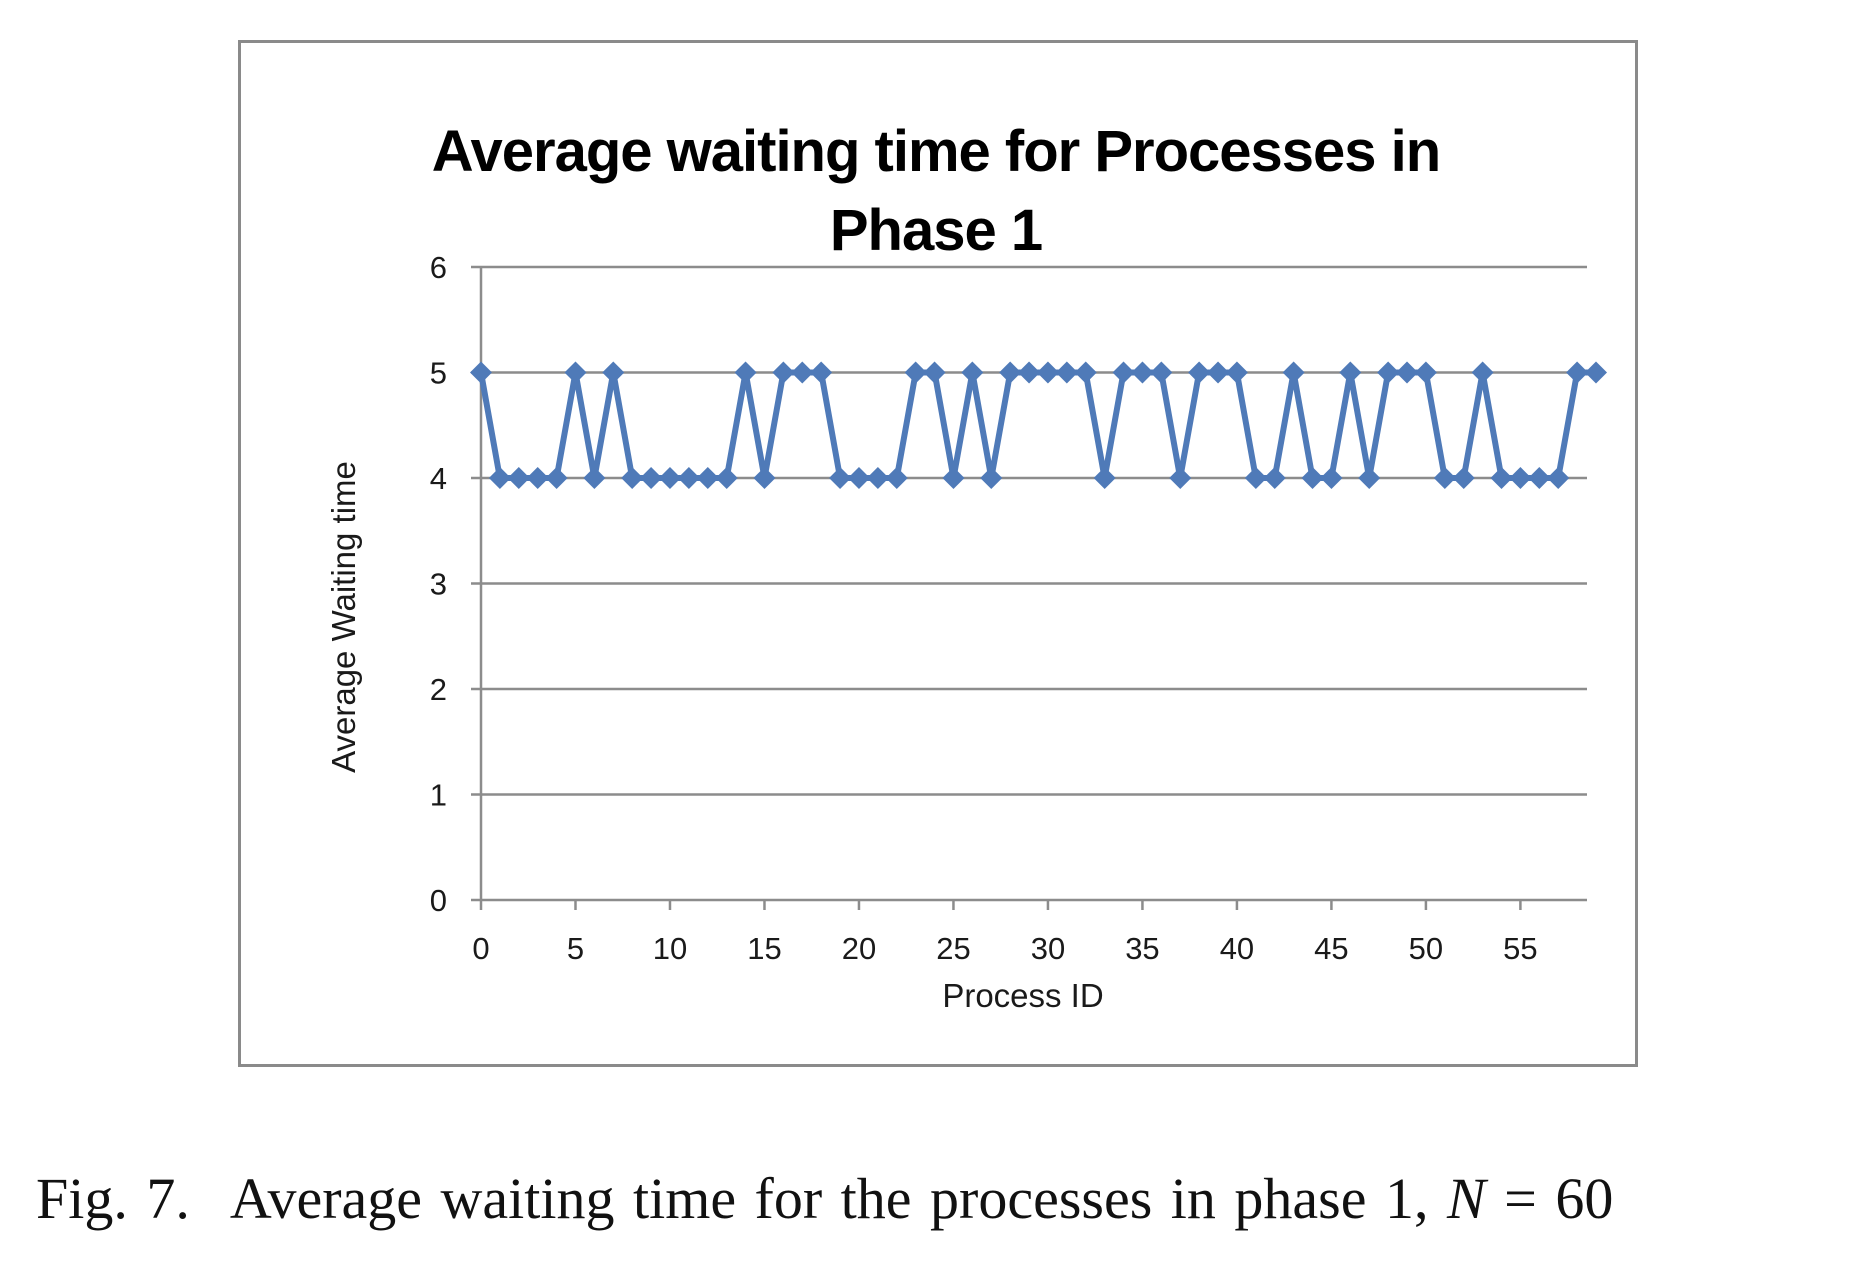  What do you see at coordinates (1426, 948) in the screenshot?
I see `x-tick-label-50: 50` at bounding box center [1426, 948].